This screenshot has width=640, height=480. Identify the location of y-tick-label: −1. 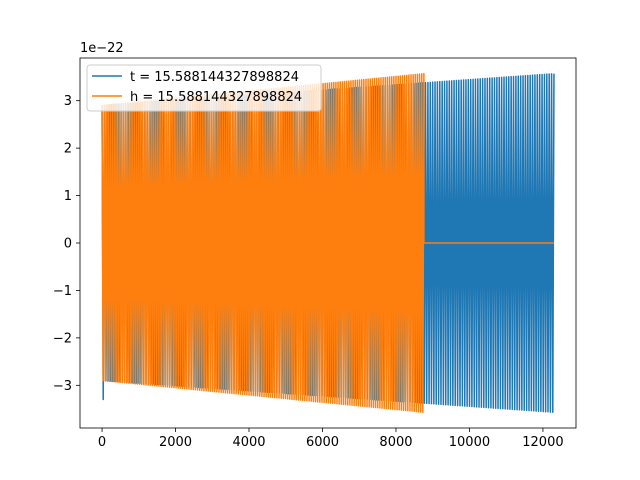
(62, 291).